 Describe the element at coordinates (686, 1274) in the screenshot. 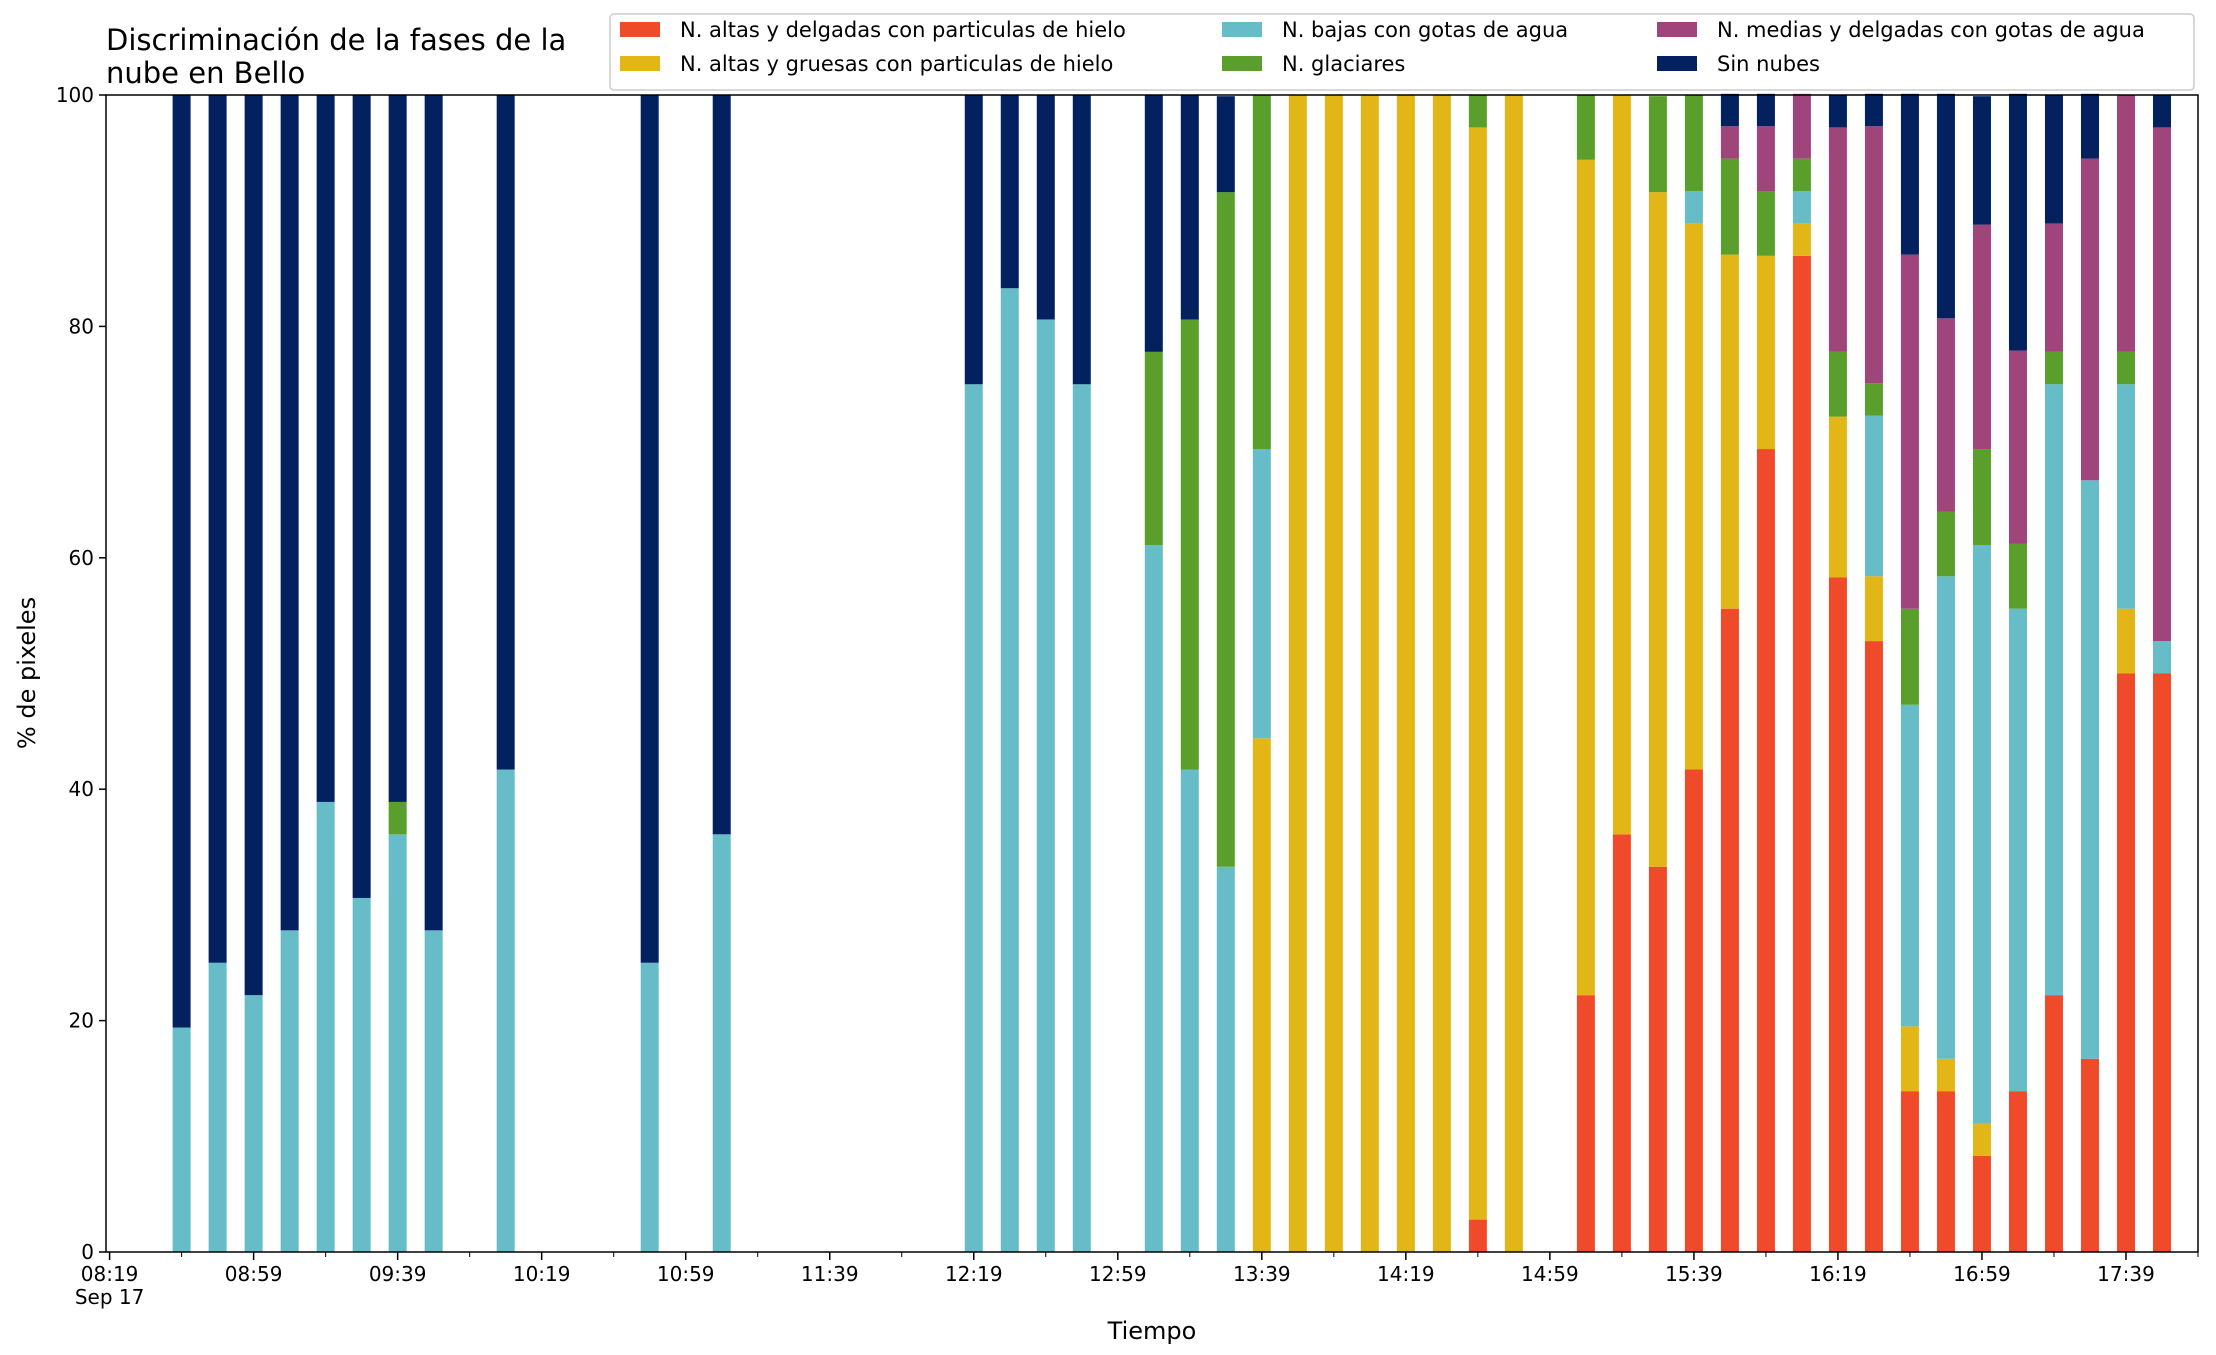

I see `x-tick-label: 10:59` at that location.